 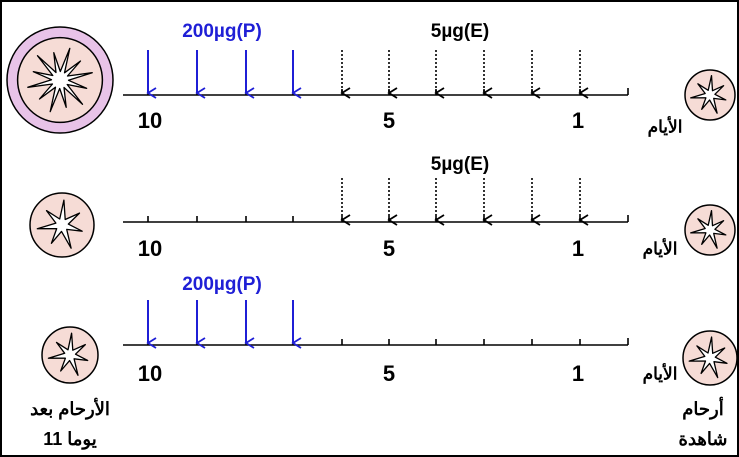 What do you see at coordinates (70, 408) in the screenshot?
I see `caption: الأرحام بعد` at bounding box center [70, 408].